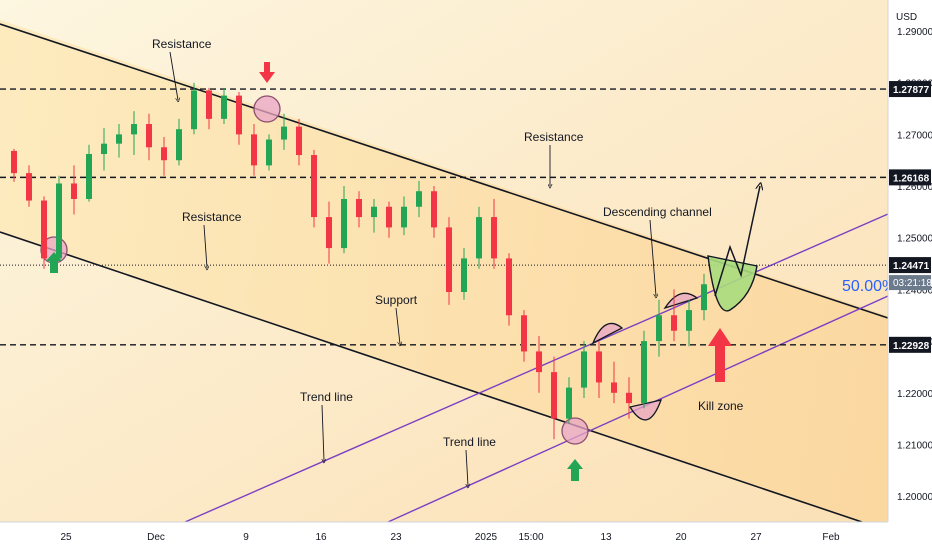  Describe the element at coordinates (575, 470) in the screenshot. I see `buy-arrow-green-bottom` at that location.